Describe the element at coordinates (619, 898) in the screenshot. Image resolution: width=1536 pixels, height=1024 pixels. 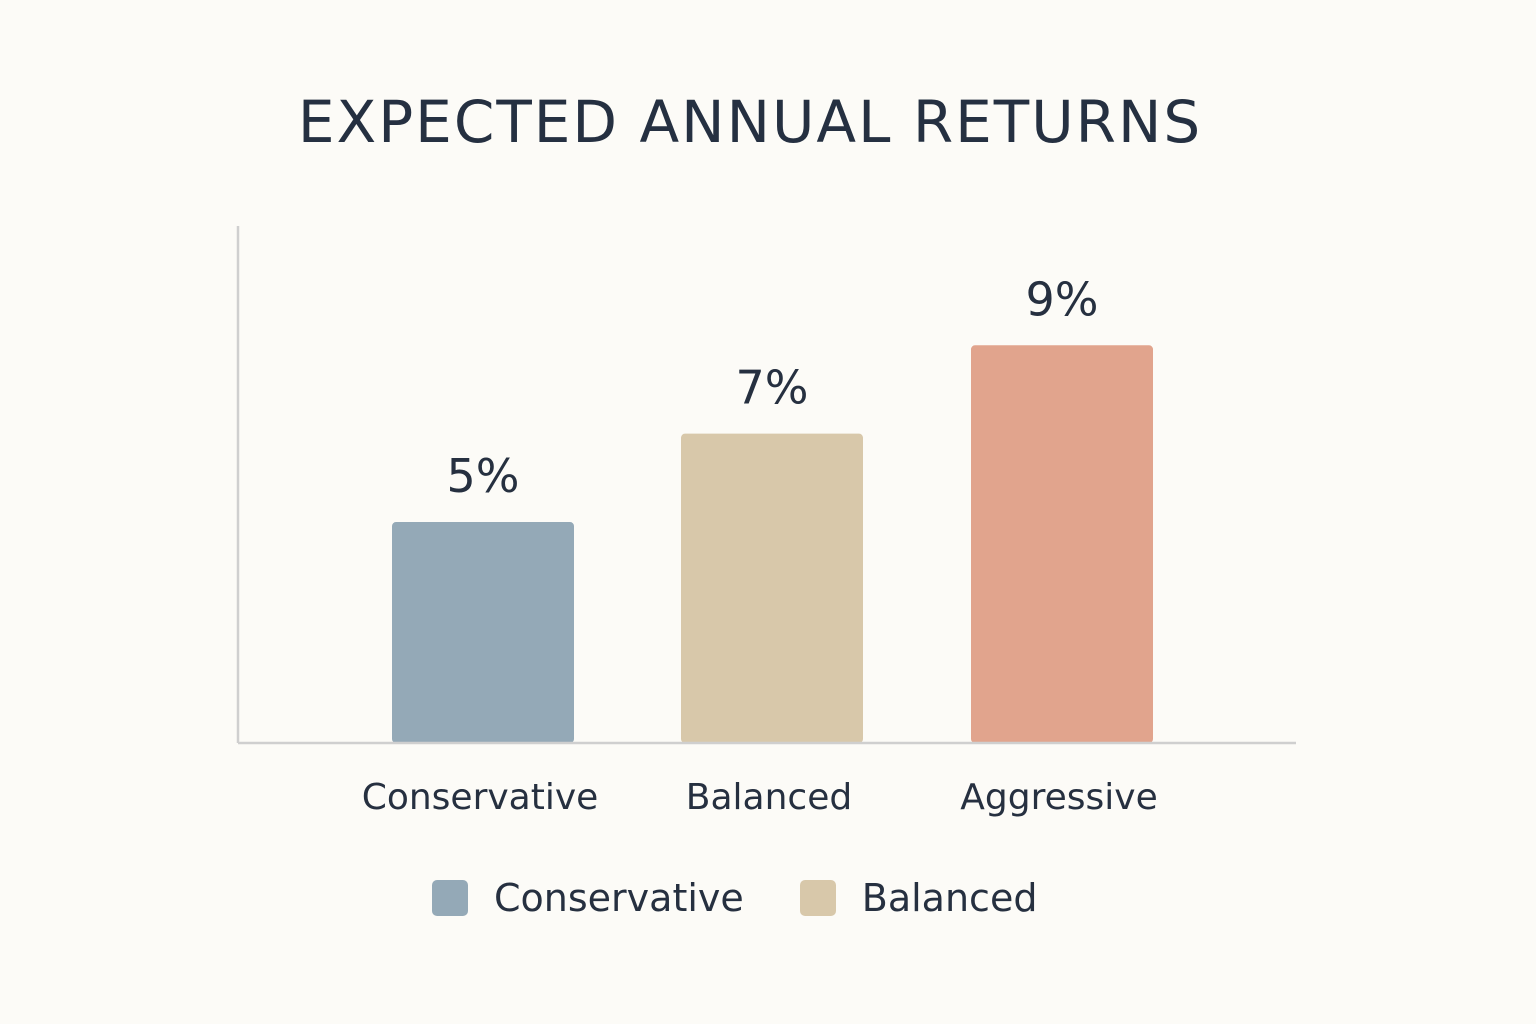
I see `legend-label-conservative: Conservative` at that location.